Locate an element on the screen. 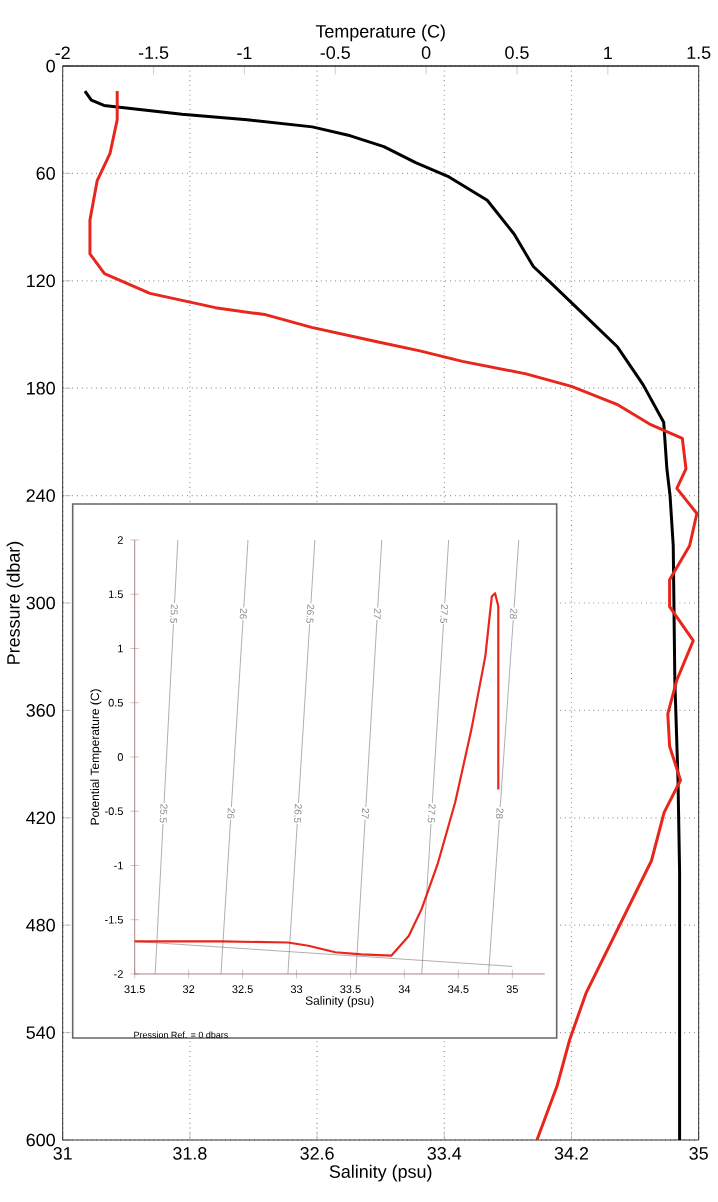  x2-tick-label: -1 is located at coordinates (244, 52).